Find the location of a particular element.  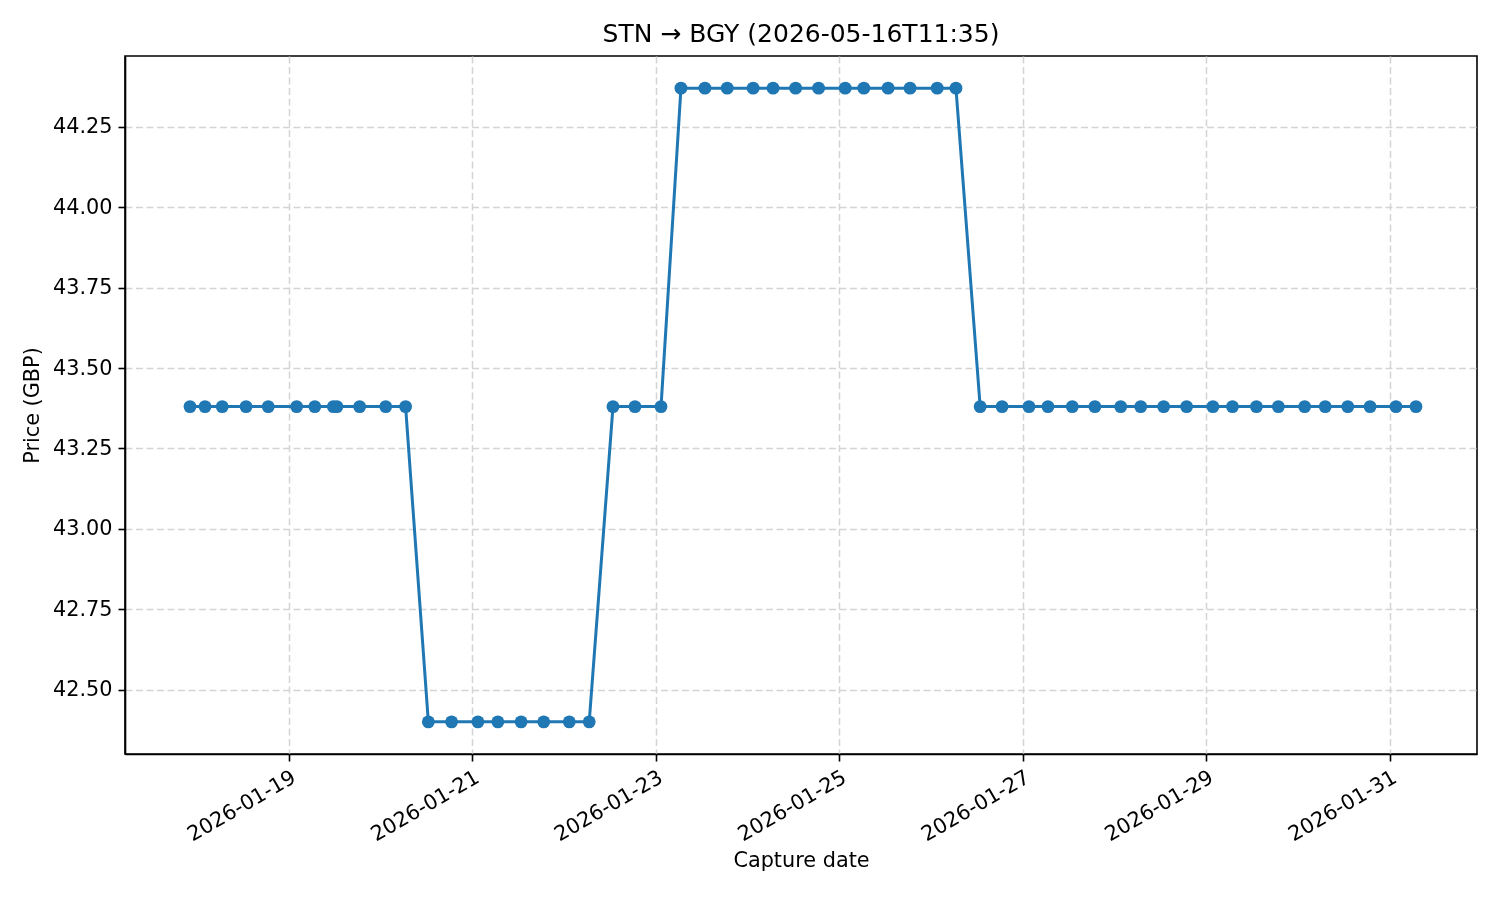

y-tick-label: 42.75 is located at coordinates (82, 608).